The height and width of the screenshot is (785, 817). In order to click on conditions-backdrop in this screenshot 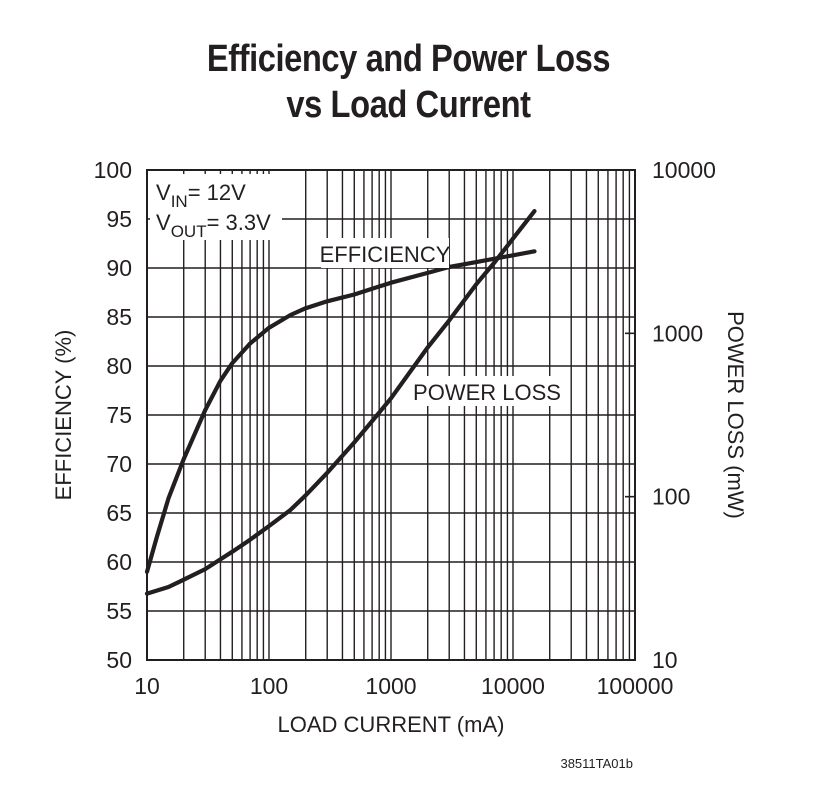, I will do `click(216, 207)`.